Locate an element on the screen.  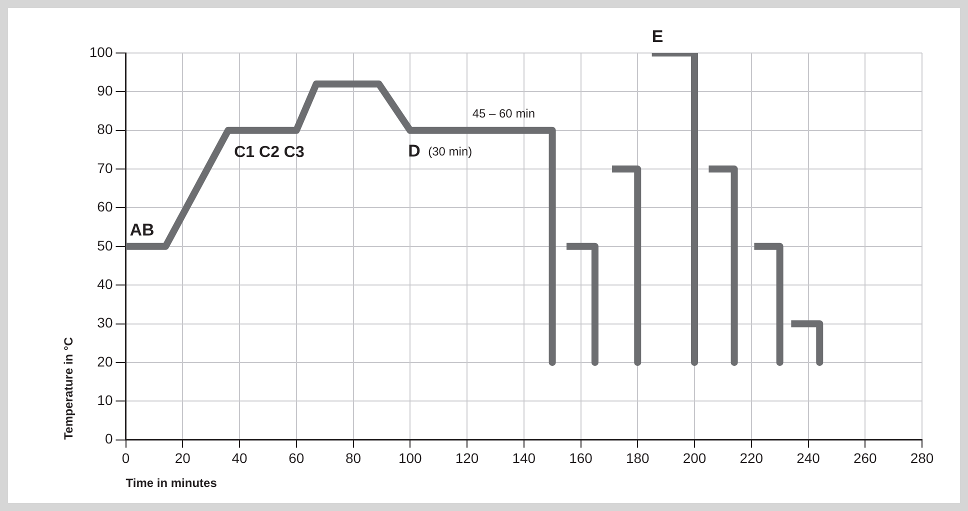
x-tick-label: 80 is located at coordinates (353, 458).